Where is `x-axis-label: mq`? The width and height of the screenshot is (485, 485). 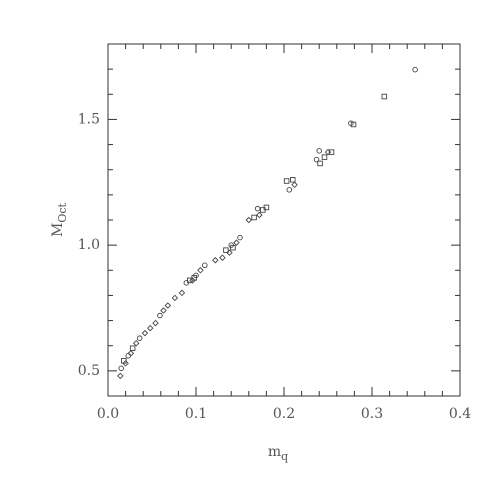 x-axis-label: mq is located at coordinates (278, 453).